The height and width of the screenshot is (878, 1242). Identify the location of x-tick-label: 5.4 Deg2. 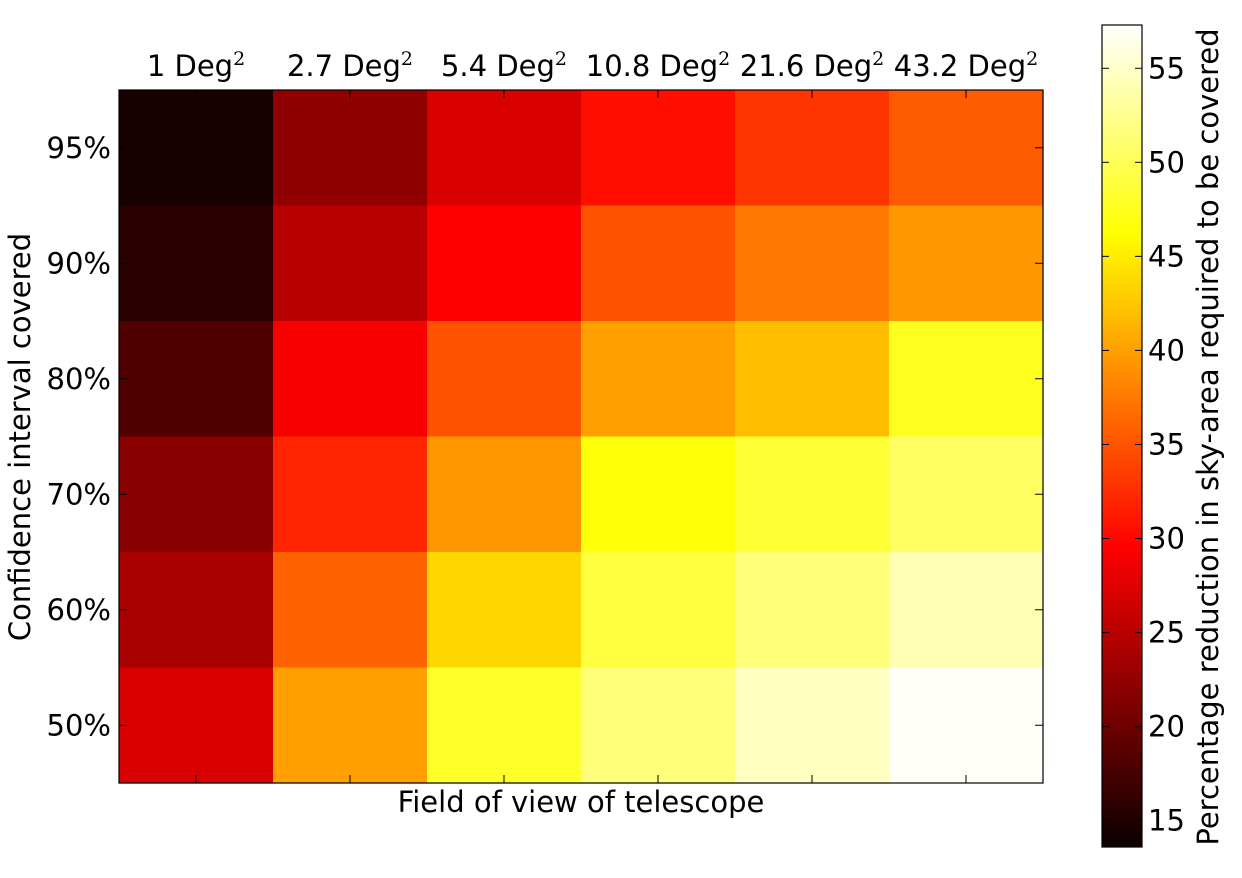
(504, 65).